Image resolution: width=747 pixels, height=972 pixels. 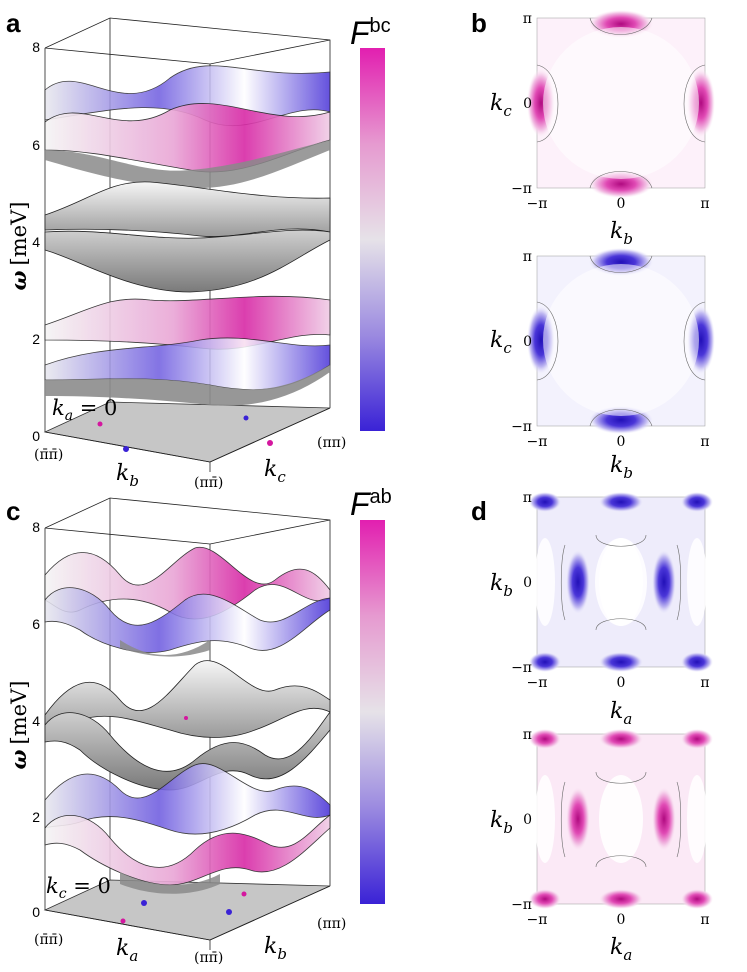 What do you see at coordinates (78, 888) in the screenshot?
I see `plane-label: kc = 0` at bounding box center [78, 888].